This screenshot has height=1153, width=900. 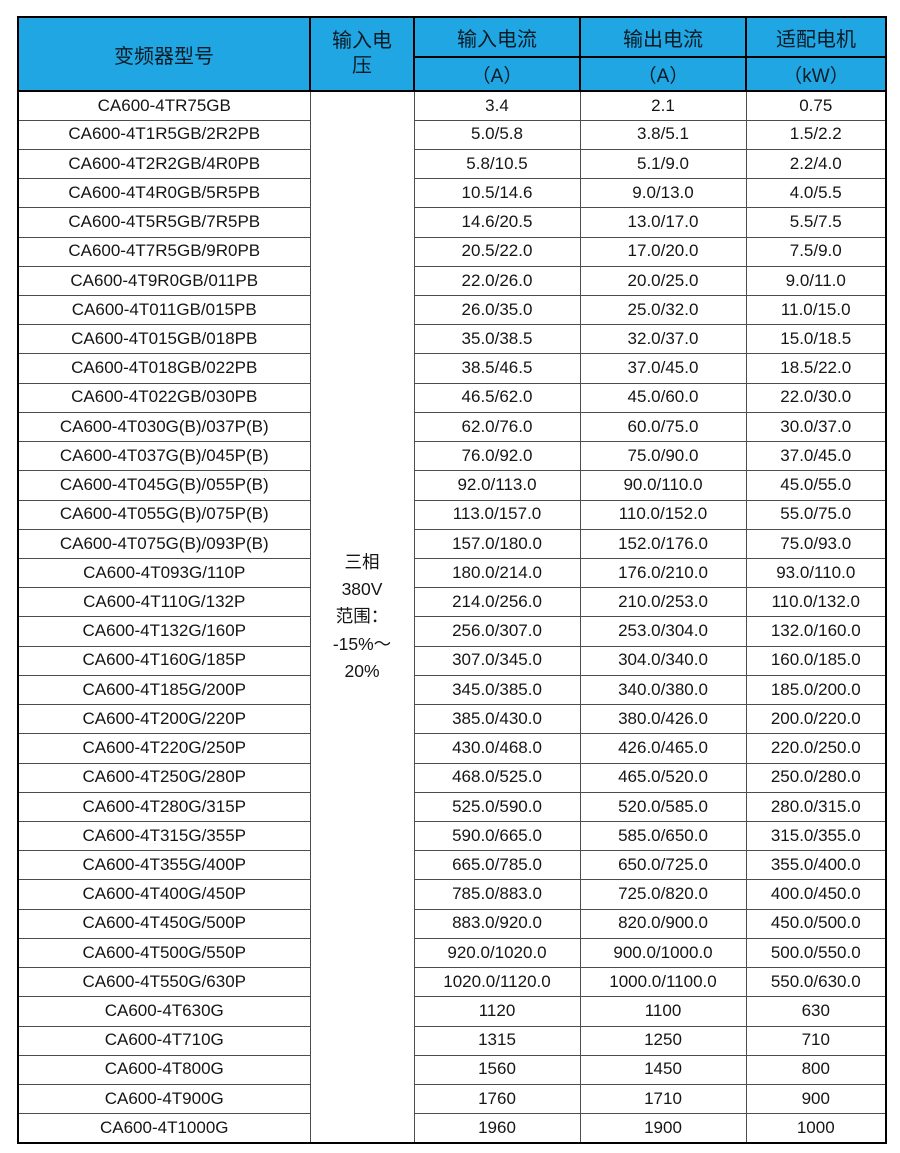 I want to click on input-current-cell: 468.0/525.0, so click(x=497, y=777).